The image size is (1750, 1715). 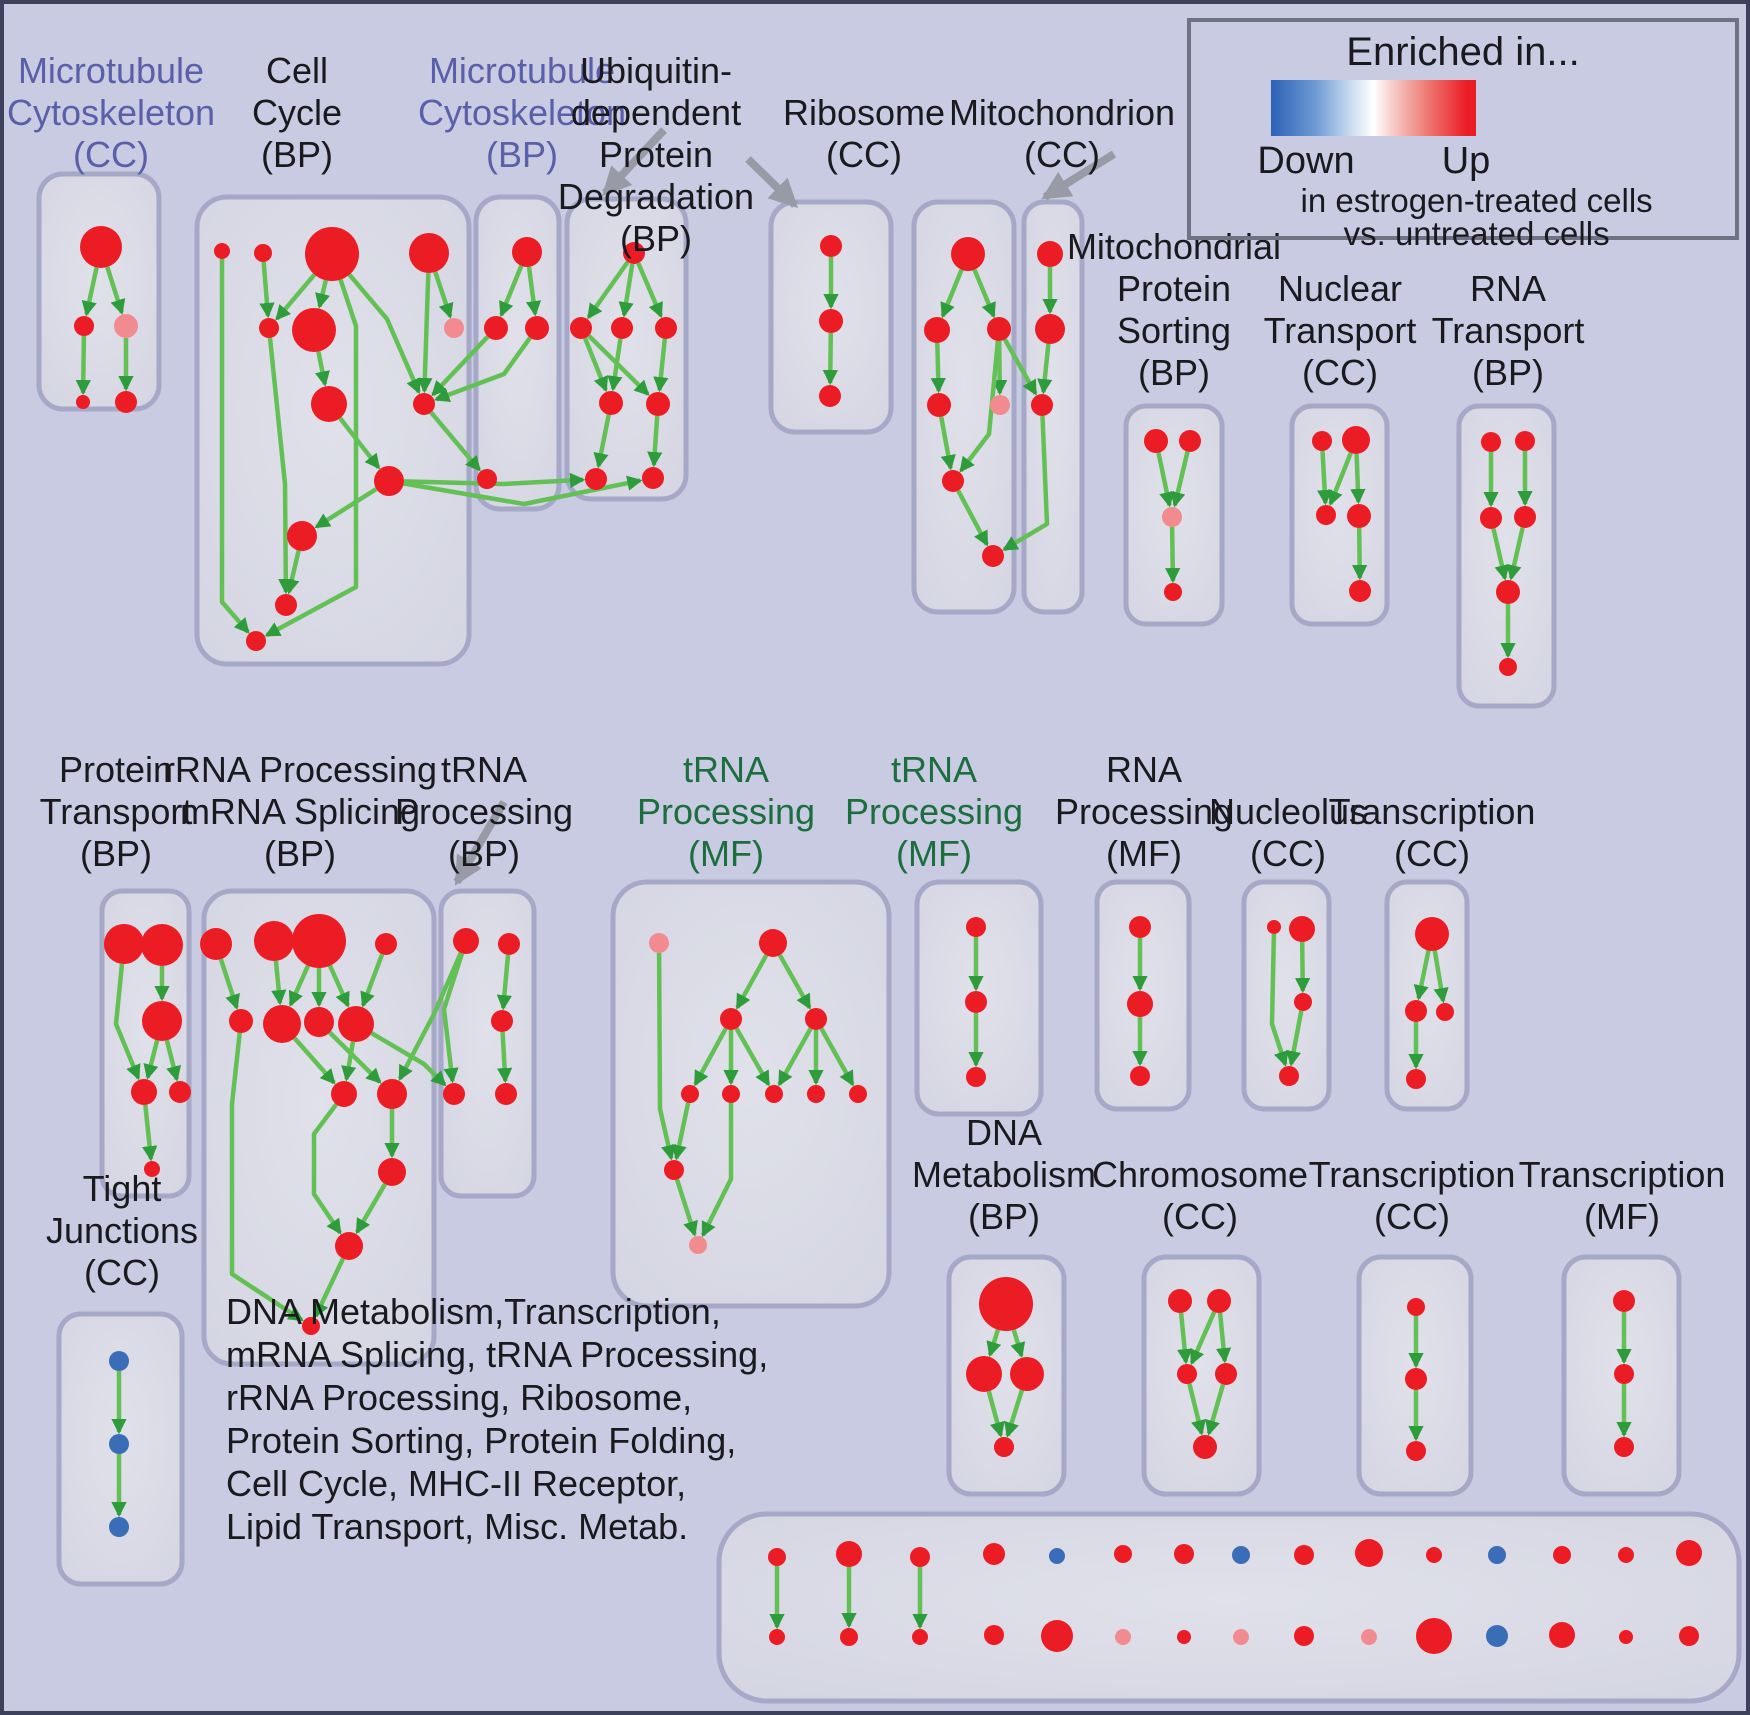 I want to click on go-term-node-wc5-pink, so click(x=1123, y=1637).